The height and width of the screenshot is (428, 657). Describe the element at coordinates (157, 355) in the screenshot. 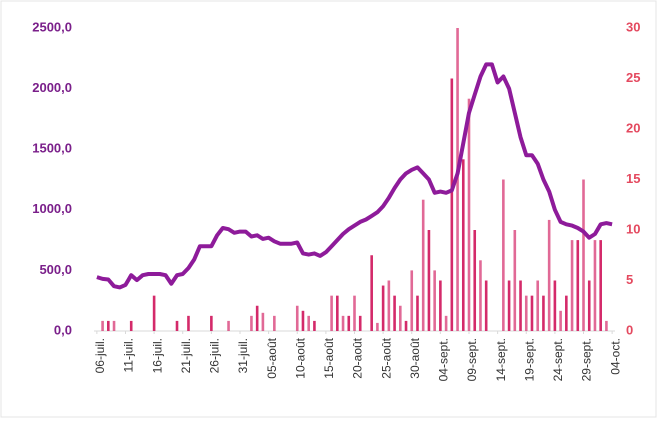

I see `x-tick-label: 16-juil.` at that location.